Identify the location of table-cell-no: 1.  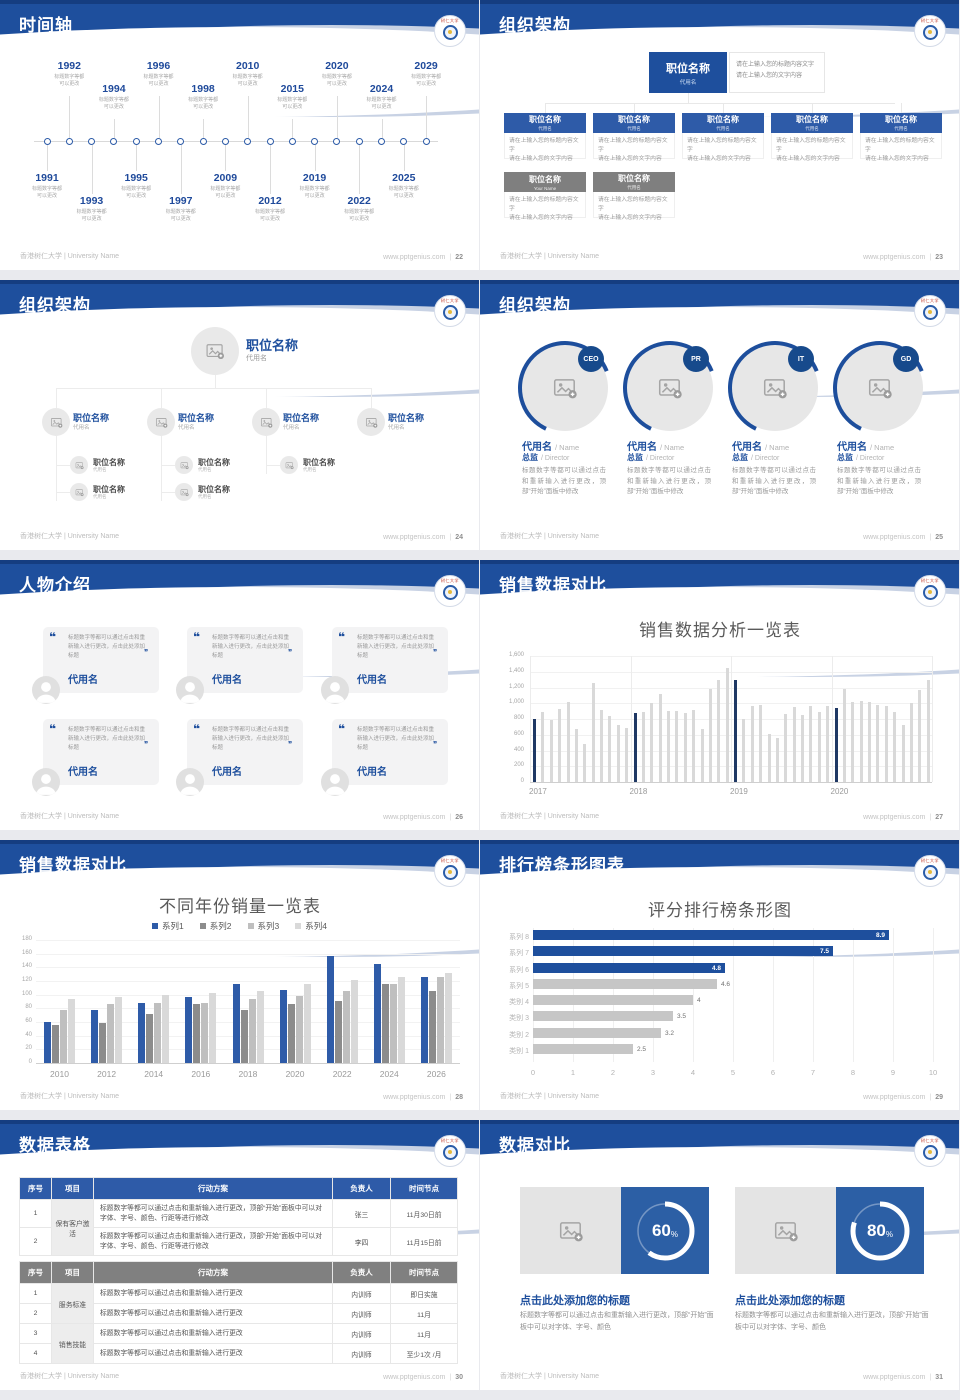
(35, 1213).